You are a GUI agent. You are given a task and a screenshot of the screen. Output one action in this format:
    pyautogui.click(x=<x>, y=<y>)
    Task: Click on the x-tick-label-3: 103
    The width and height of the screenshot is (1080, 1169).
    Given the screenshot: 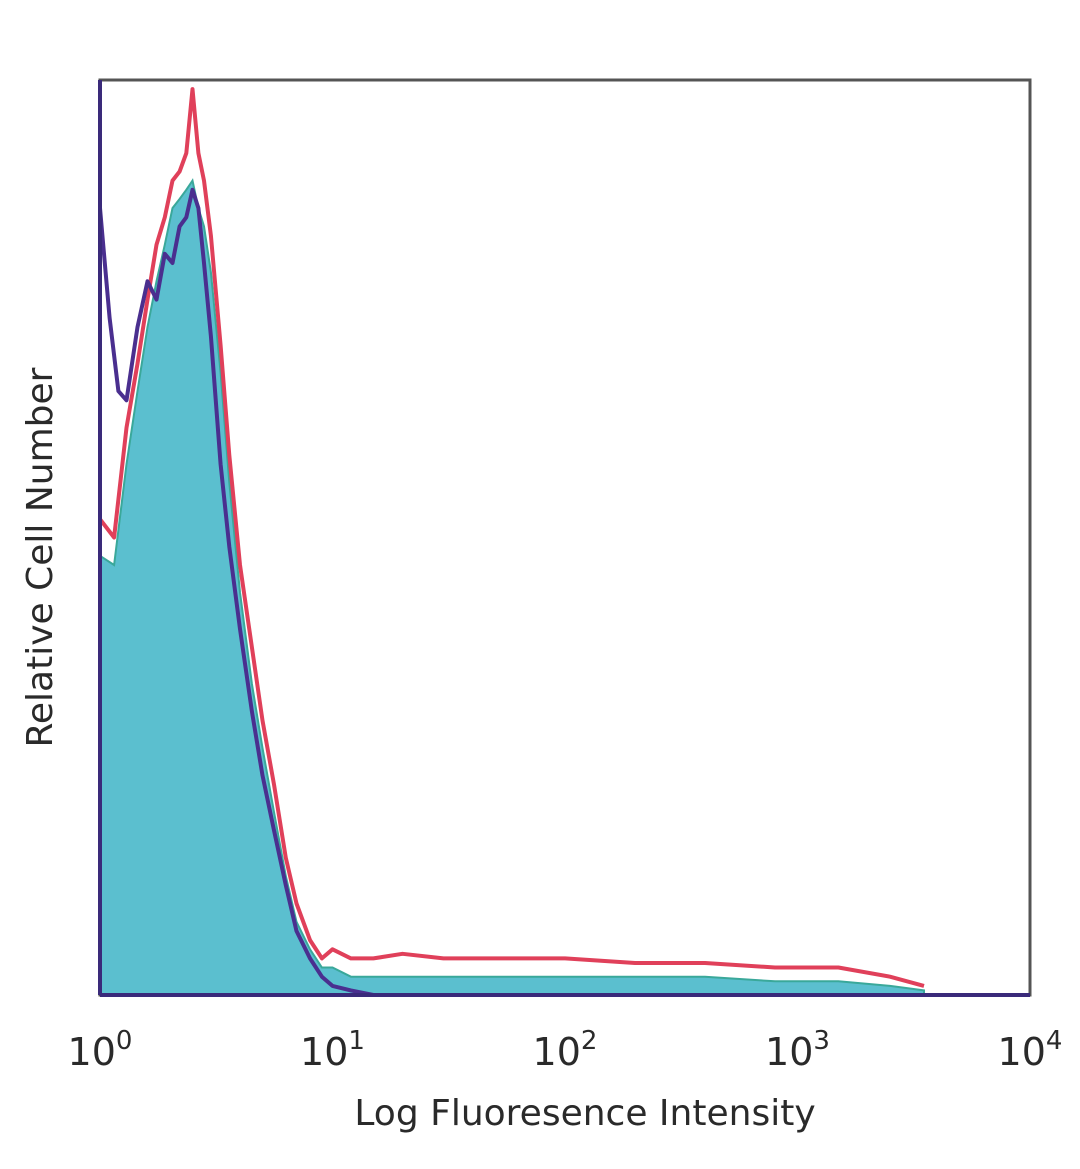 What is the action you would take?
    pyautogui.click(x=797, y=1050)
    